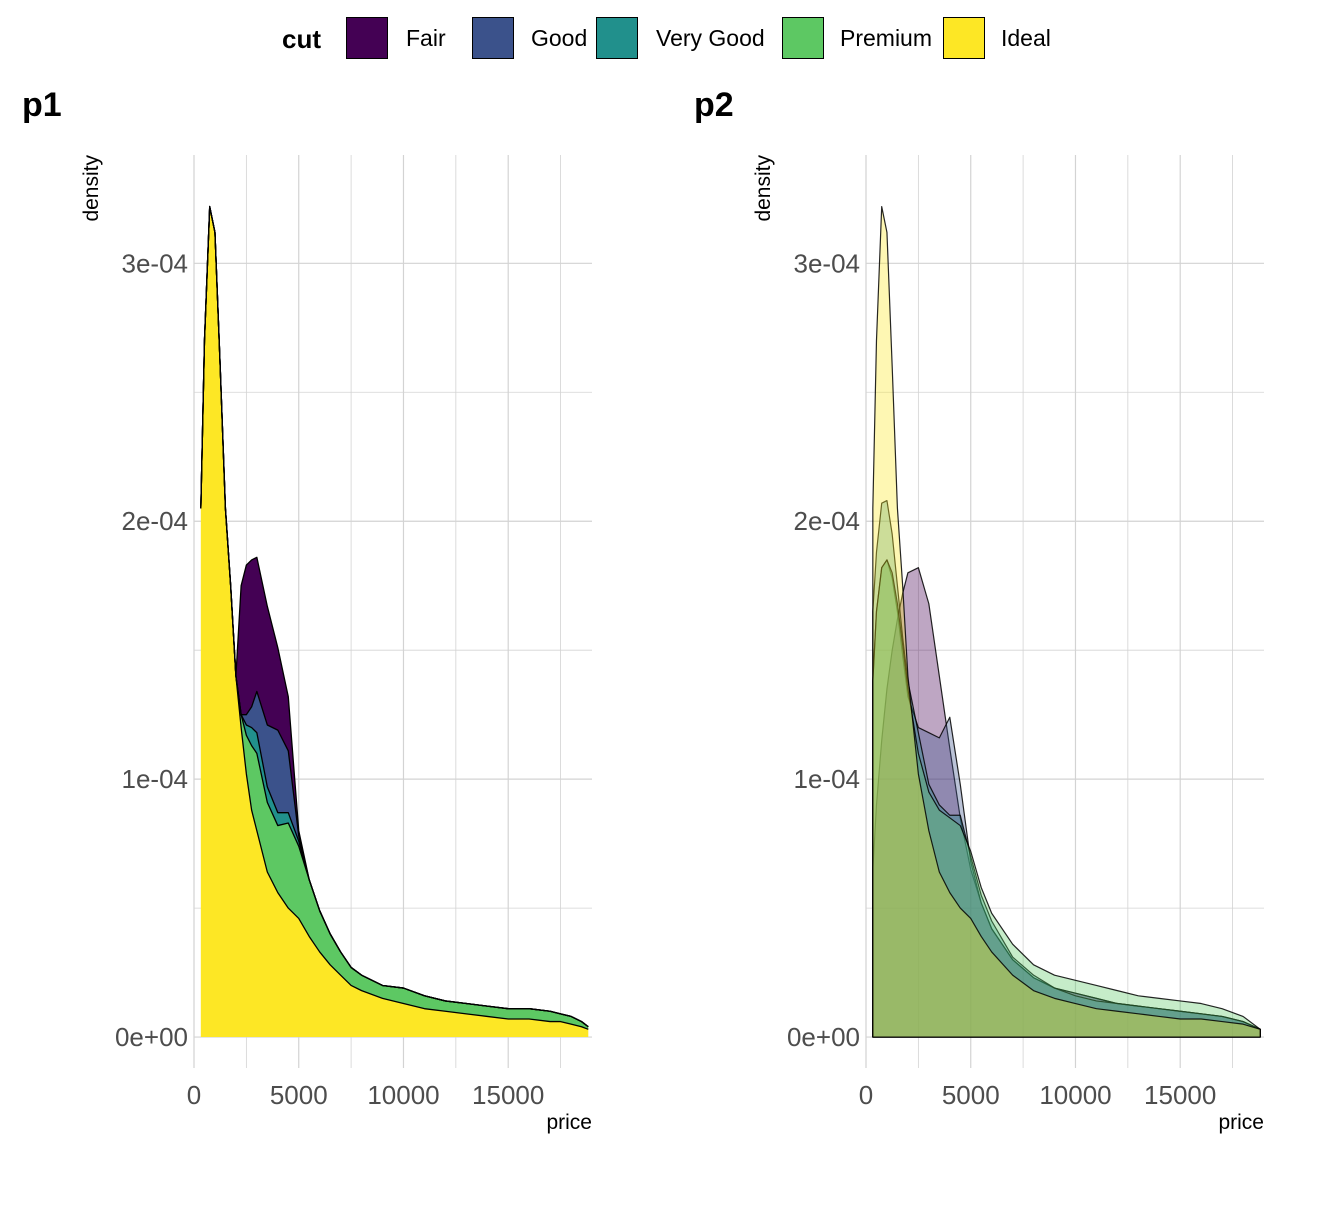  Describe the element at coordinates (367, 38) in the screenshot. I see `legend-key-fair` at that location.